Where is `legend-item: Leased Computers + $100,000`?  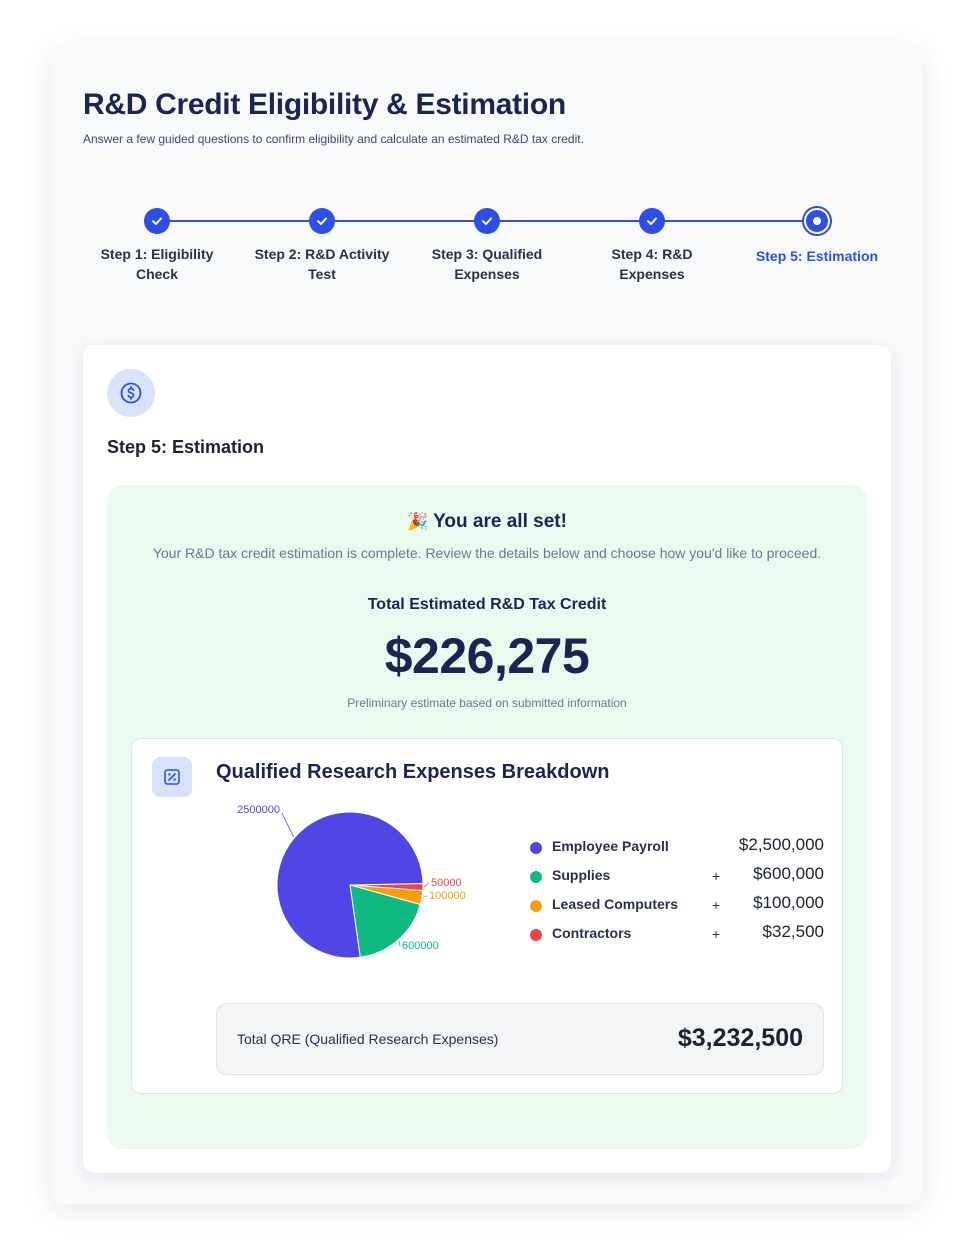
legend-item: Leased Computers + $100,000 is located at coordinates (677, 907).